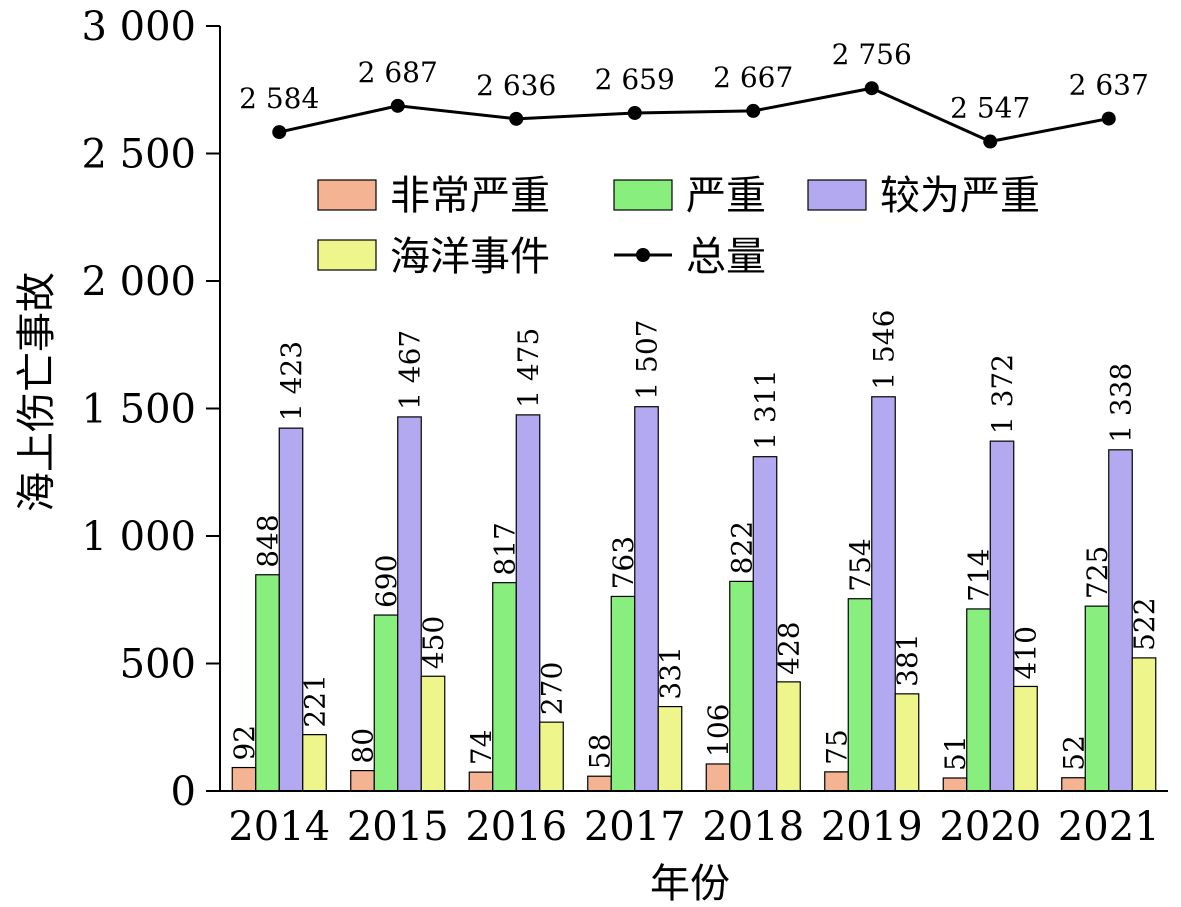 This screenshot has height=907, width=1181. Describe the element at coordinates (990, 827) in the screenshot. I see `x-tick-label: 2020` at that location.